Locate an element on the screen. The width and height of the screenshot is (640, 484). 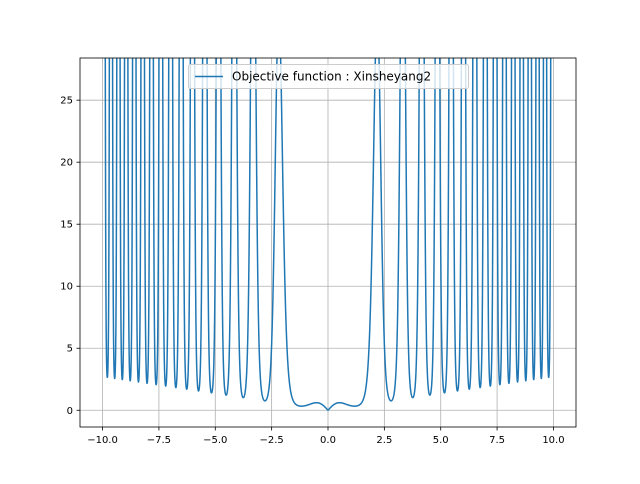
legend-label: Objective function : Xinsheyang2 is located at coordinates (331, 77).